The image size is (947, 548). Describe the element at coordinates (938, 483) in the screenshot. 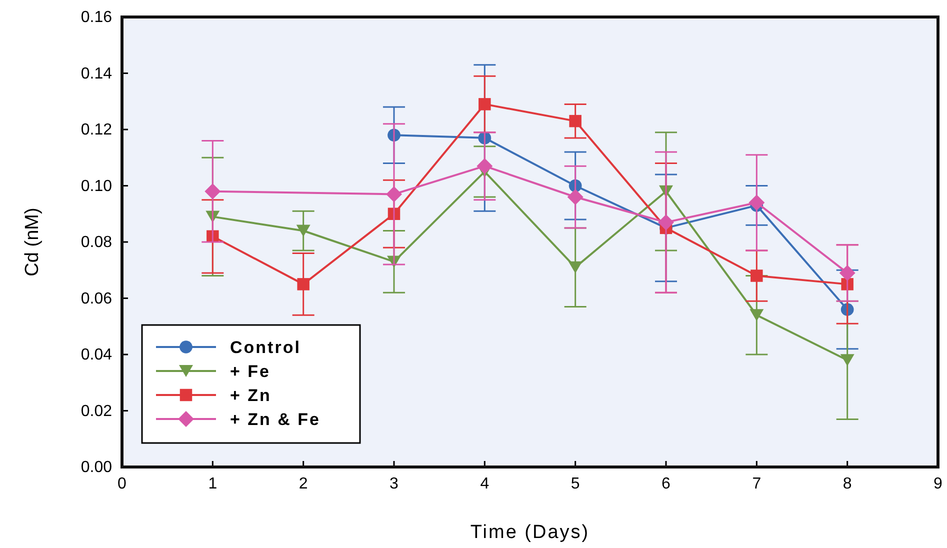

I see `x-tick-label: 9` at that location.